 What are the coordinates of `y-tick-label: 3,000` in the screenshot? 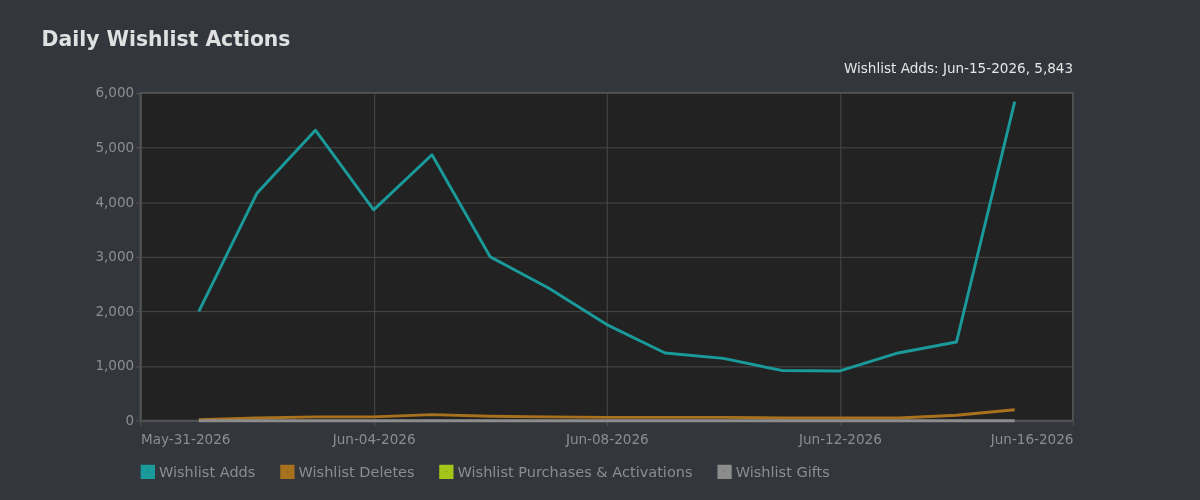 It's located at (115, 256).